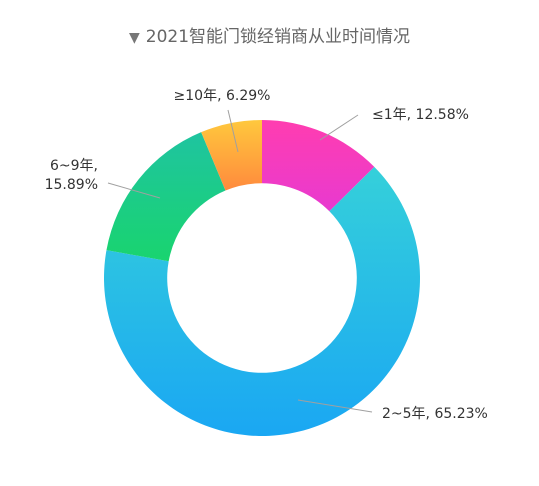  What do you see at coordinates (71, 175) in the screenshot?
I see `data-label-6-9: 6~9年, 15.89%` at bounding box center [71, 175].